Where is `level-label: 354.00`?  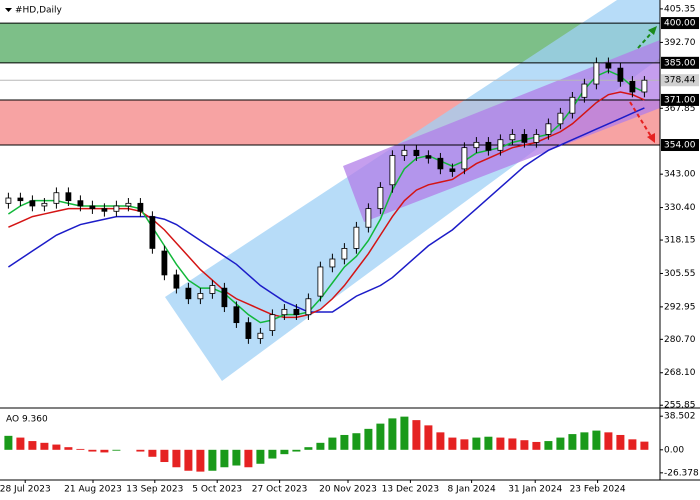
level-label: 354.00 is located at coordinates (680, 146).